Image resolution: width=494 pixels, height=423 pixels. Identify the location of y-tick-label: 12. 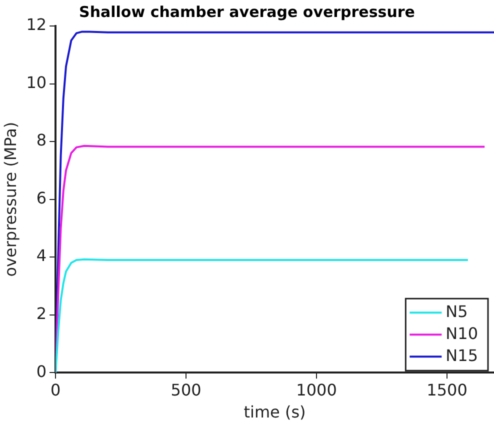
(36, 24).